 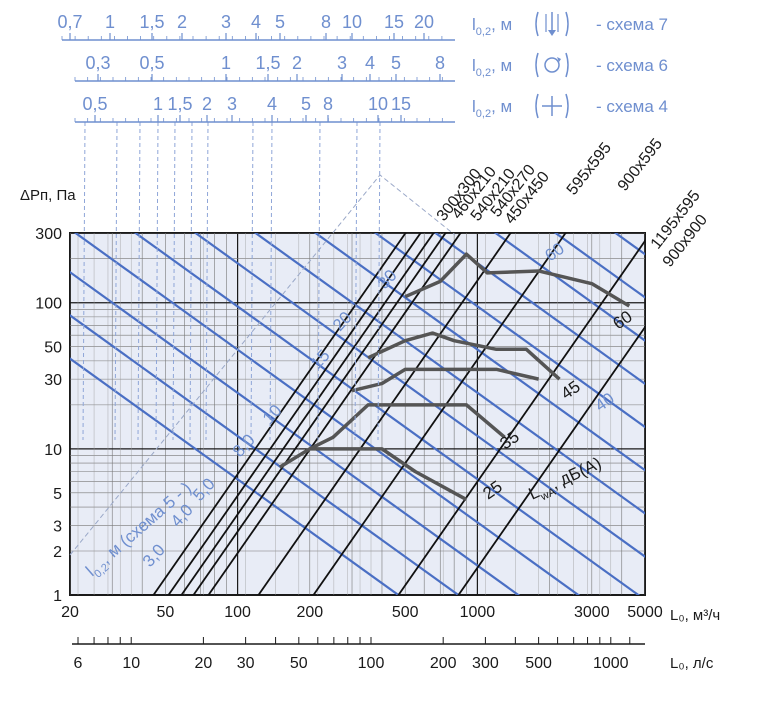 What do you see at coordinates (695, 615) in the screenshot?
I see `x-axis-label-m3h: L₀, м³/ч` at bounding box center [695, 615].